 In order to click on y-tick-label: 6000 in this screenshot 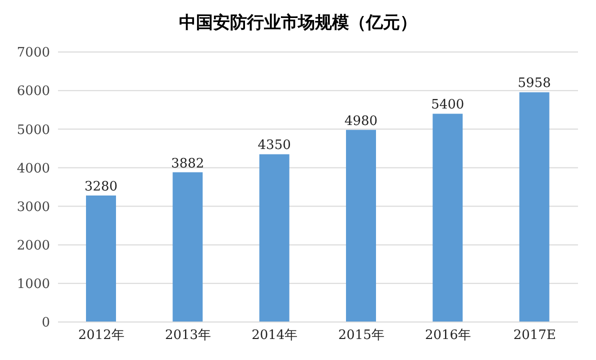, I will do `click(33, 92)`.